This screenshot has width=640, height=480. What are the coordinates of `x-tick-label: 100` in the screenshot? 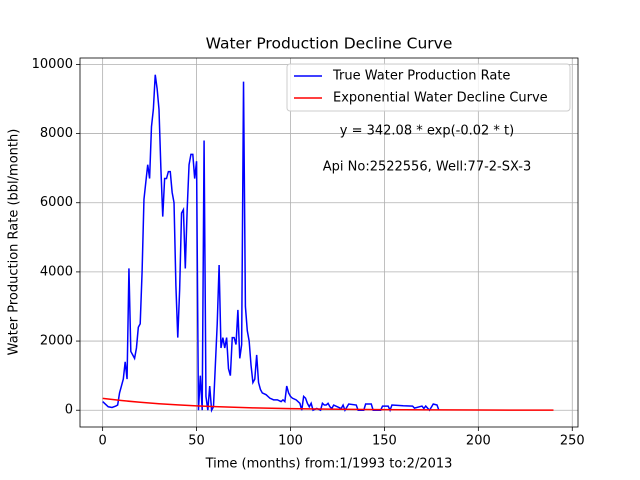 It's located at (290, 441).